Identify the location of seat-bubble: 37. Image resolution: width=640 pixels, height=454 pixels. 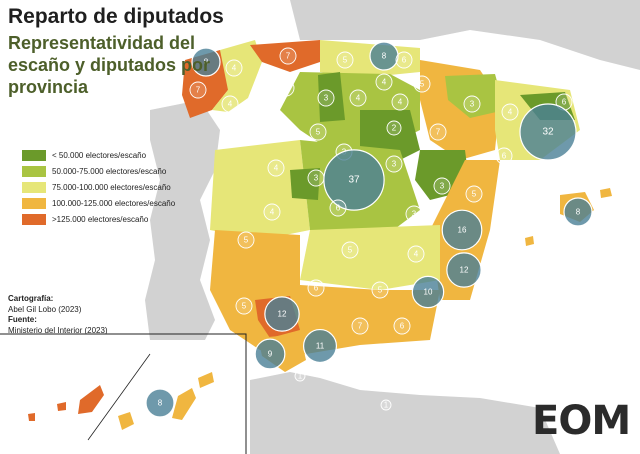
(354, 180).